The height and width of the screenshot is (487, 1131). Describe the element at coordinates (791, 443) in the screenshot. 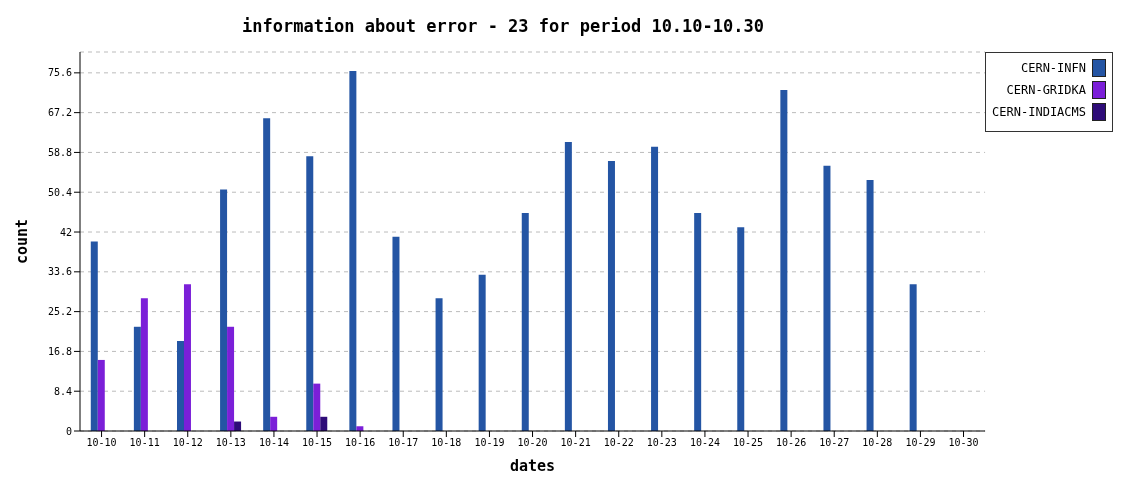

I see `x-tick-label: 10-26` at that location.